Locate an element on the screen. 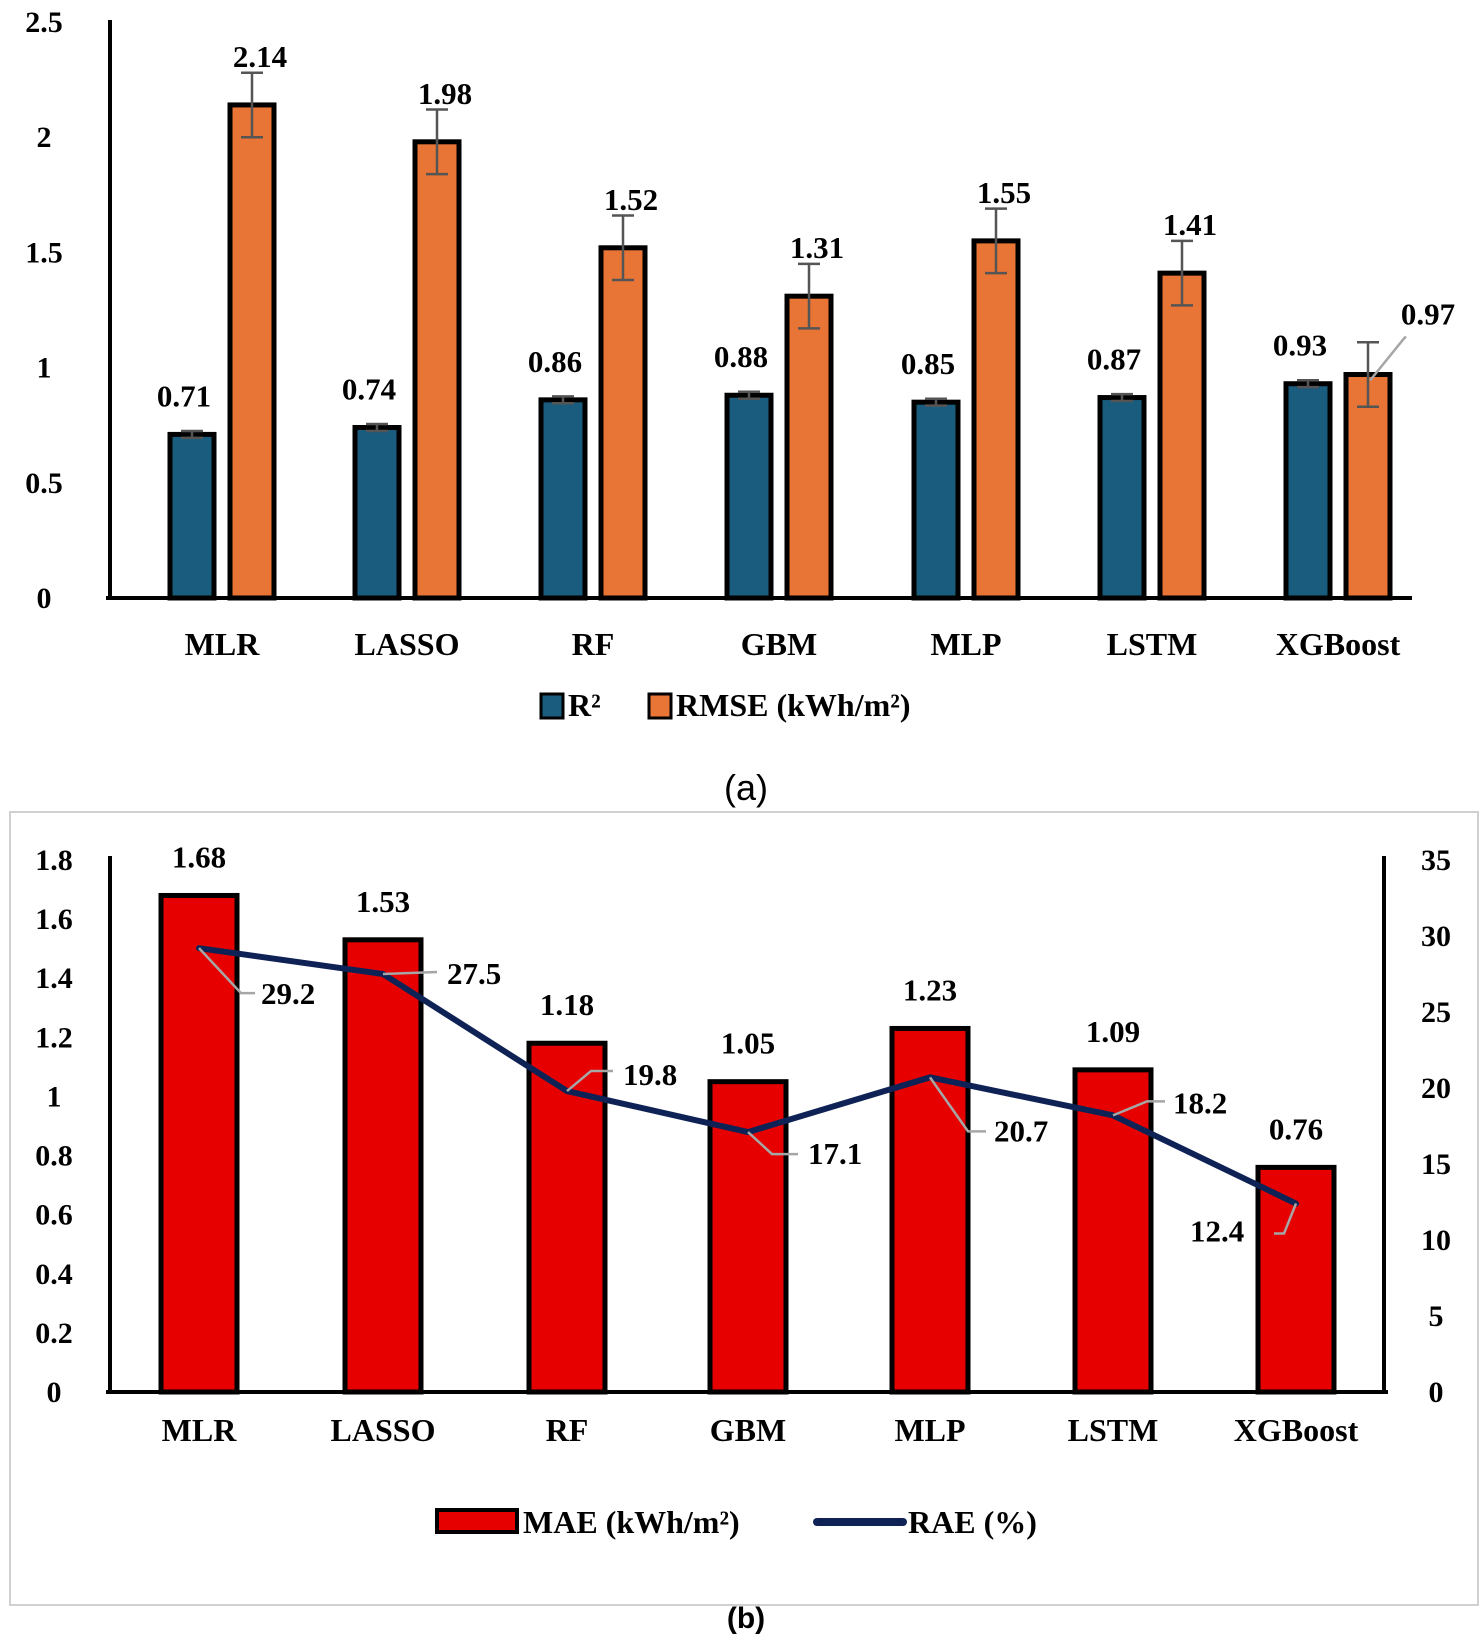 Image resolution: width=1484 pixels, height=1636 pixels. data-label: 1.05 is located at coordinates (748, 1043).